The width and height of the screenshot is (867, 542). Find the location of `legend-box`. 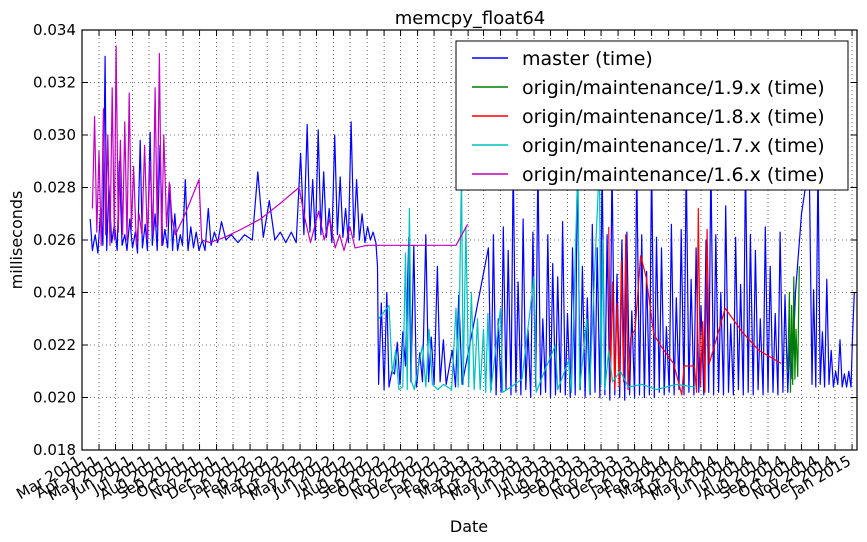

legend-box is located at coordinates (652, 115).